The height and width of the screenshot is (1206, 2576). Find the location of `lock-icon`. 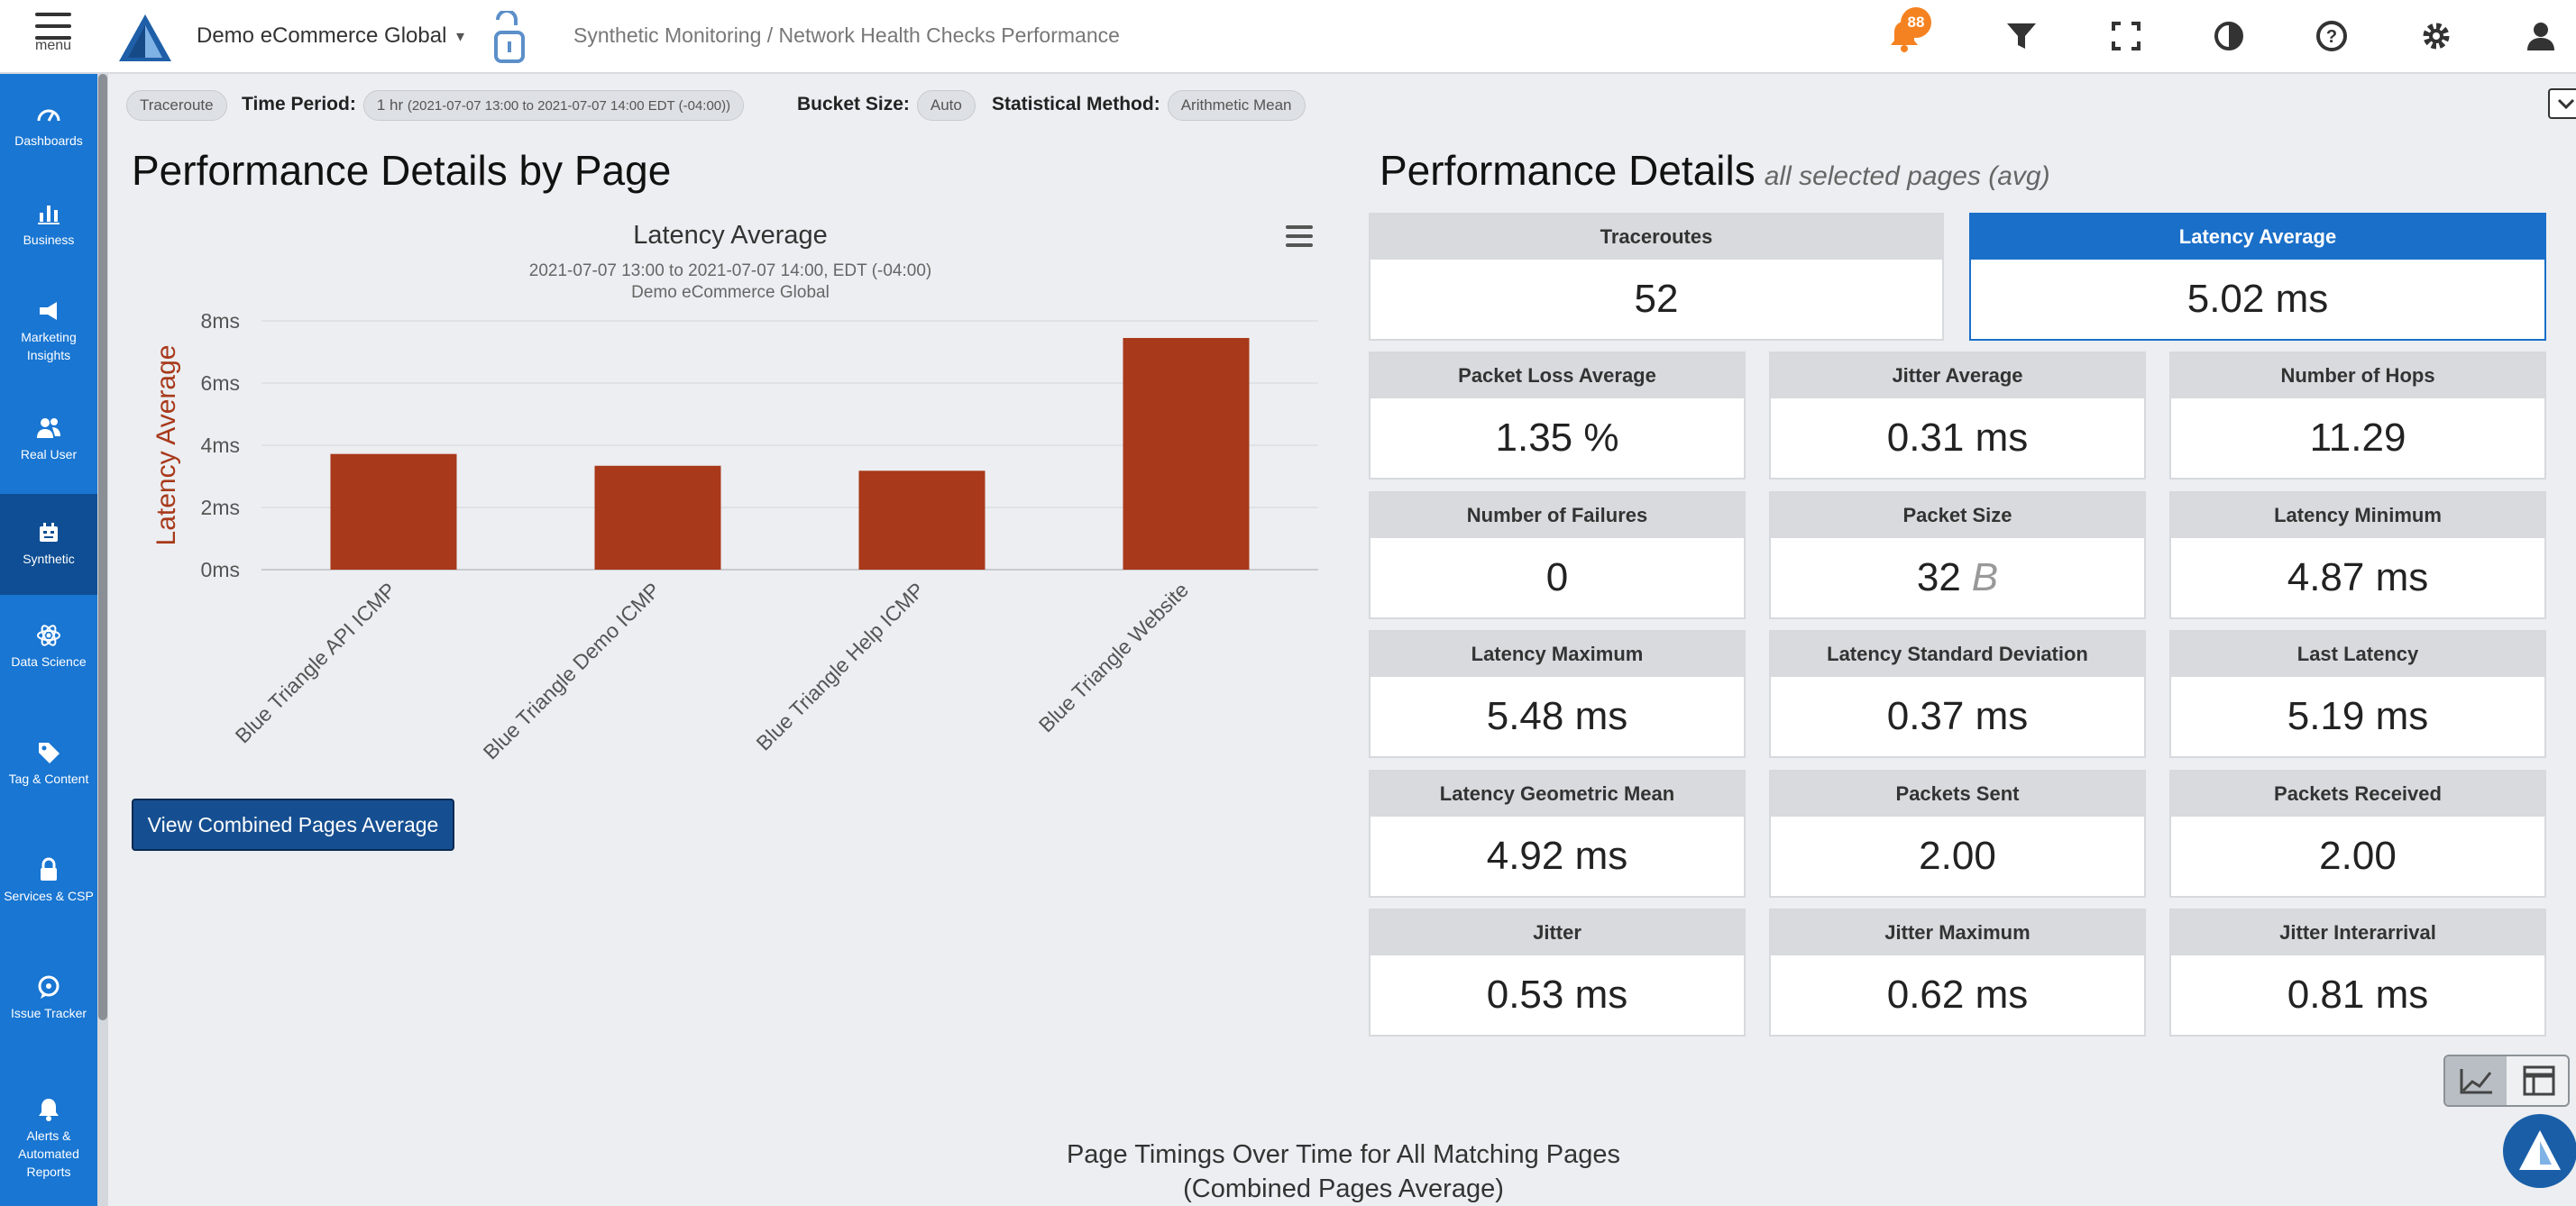

lock-icon is located at coordinates (49, 869).